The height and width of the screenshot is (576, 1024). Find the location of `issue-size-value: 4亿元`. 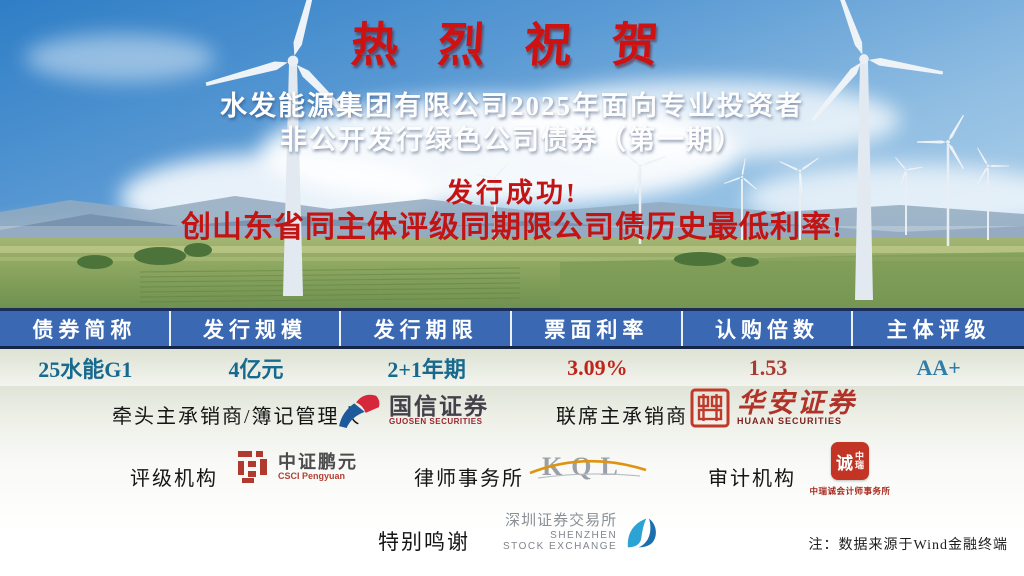

issue-size-value: 4亿元 is located at coordinates (256, 369).